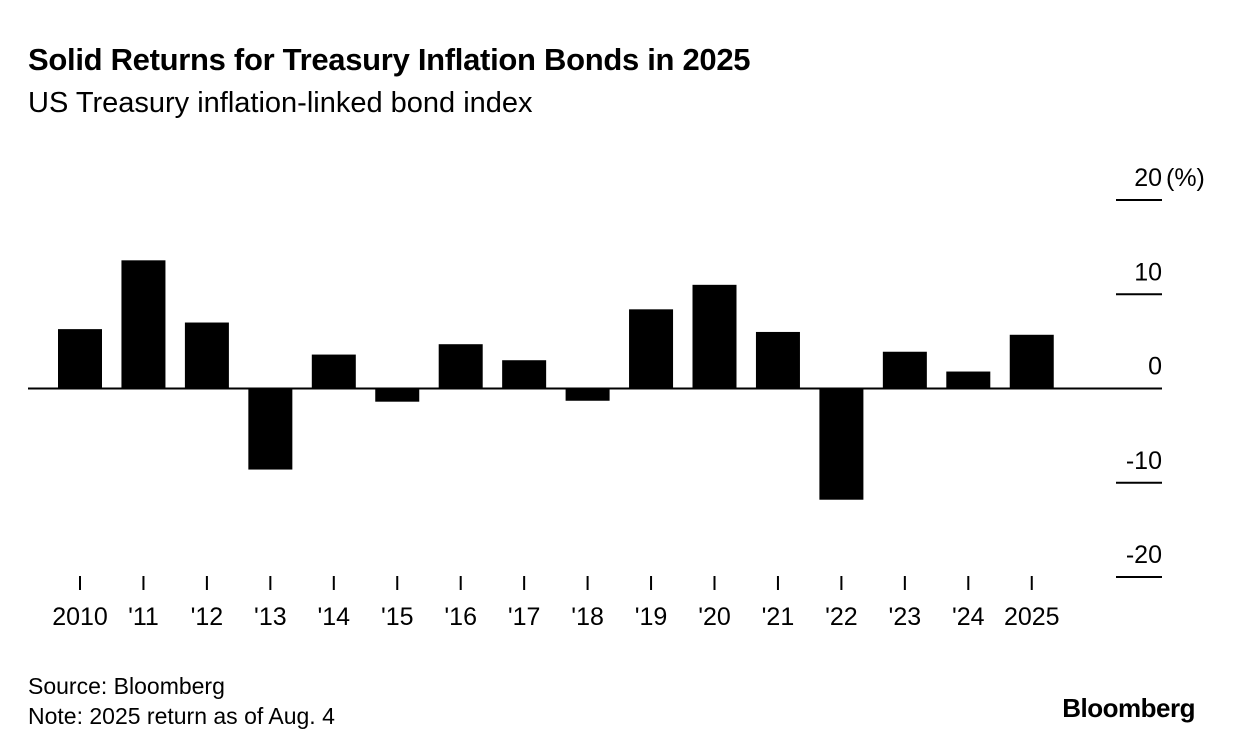  What do you see at coordinates (80, 617) in the screenshot?
I see `x-tick-label: 2010` at bounding box center [80, 617].